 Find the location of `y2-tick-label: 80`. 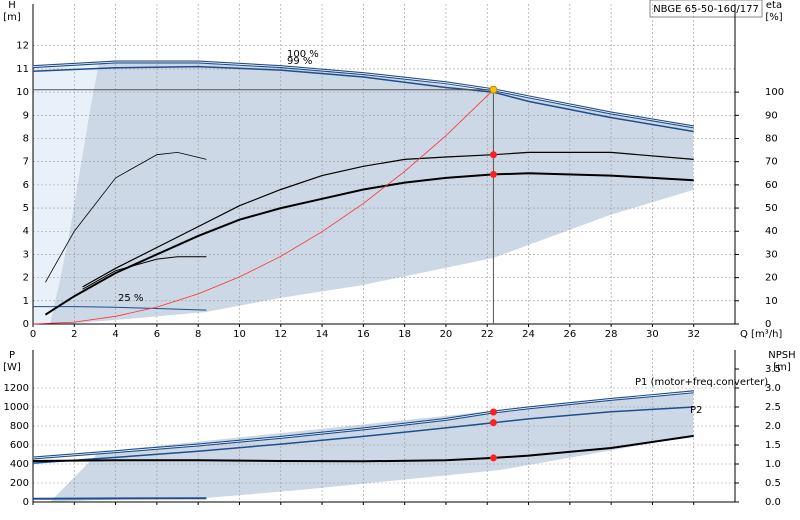

y2-tick-label: 80 is located at coordinates (771, 138).